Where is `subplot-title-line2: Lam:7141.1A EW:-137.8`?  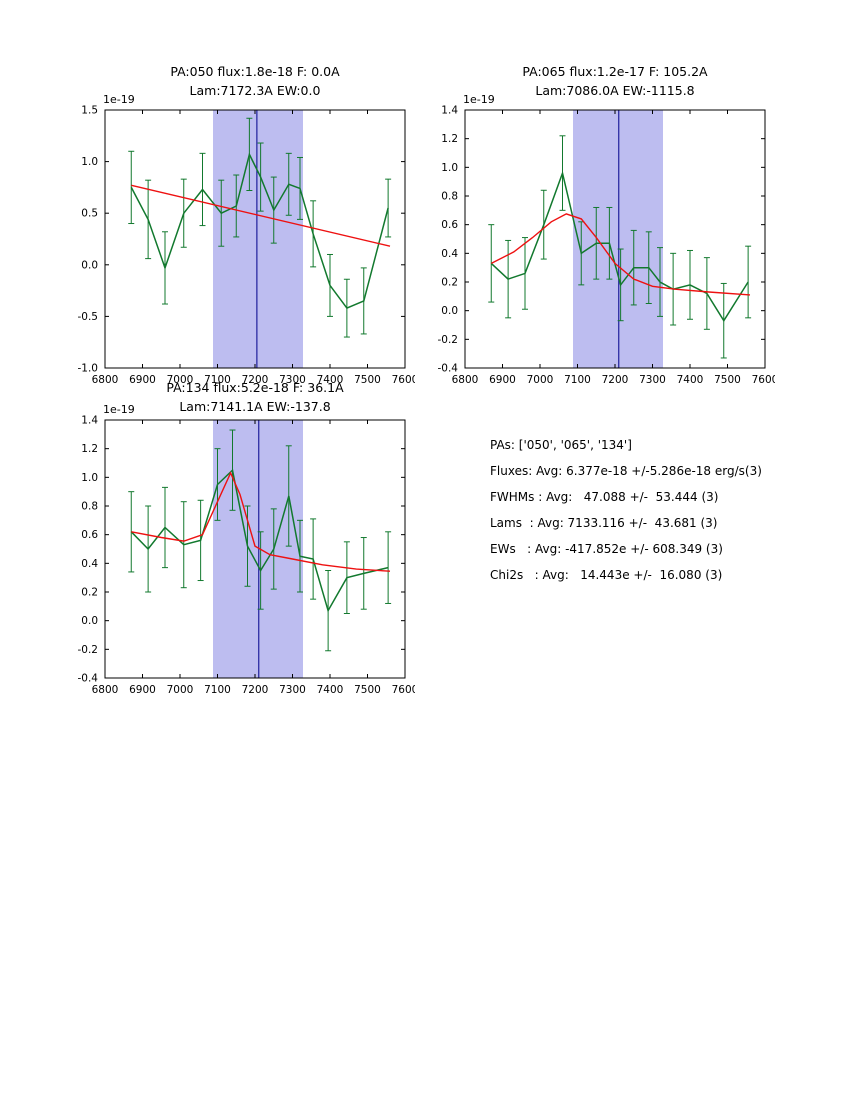 subplot-title-line2: Lam:7141.1A EW:-137.8 is located at coordinates (255, 406).